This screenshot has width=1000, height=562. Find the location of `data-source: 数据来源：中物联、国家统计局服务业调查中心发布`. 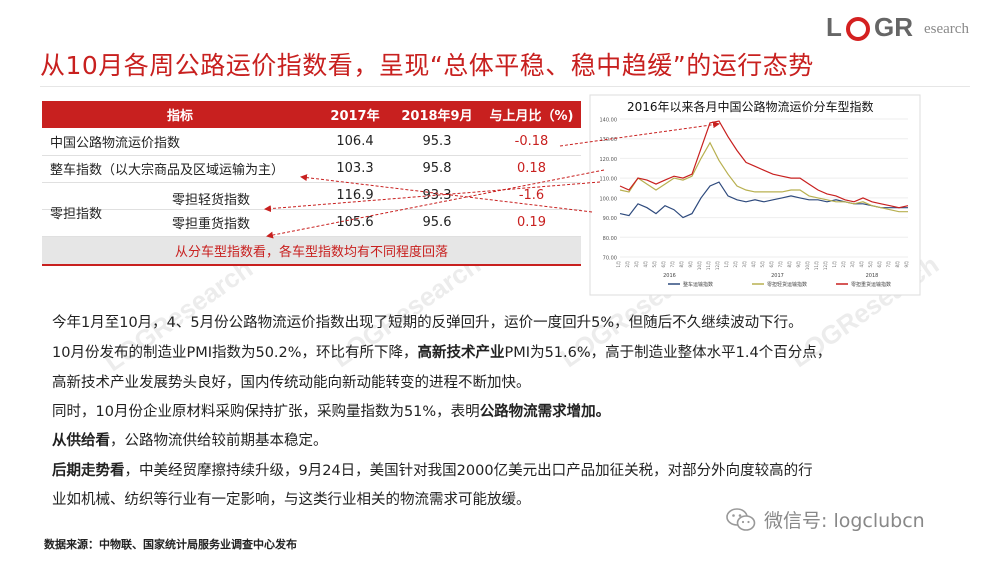

data-source: 数据来源：中物联、国家统计局服务业调查中心发布 is located at coordinates (170, 544).